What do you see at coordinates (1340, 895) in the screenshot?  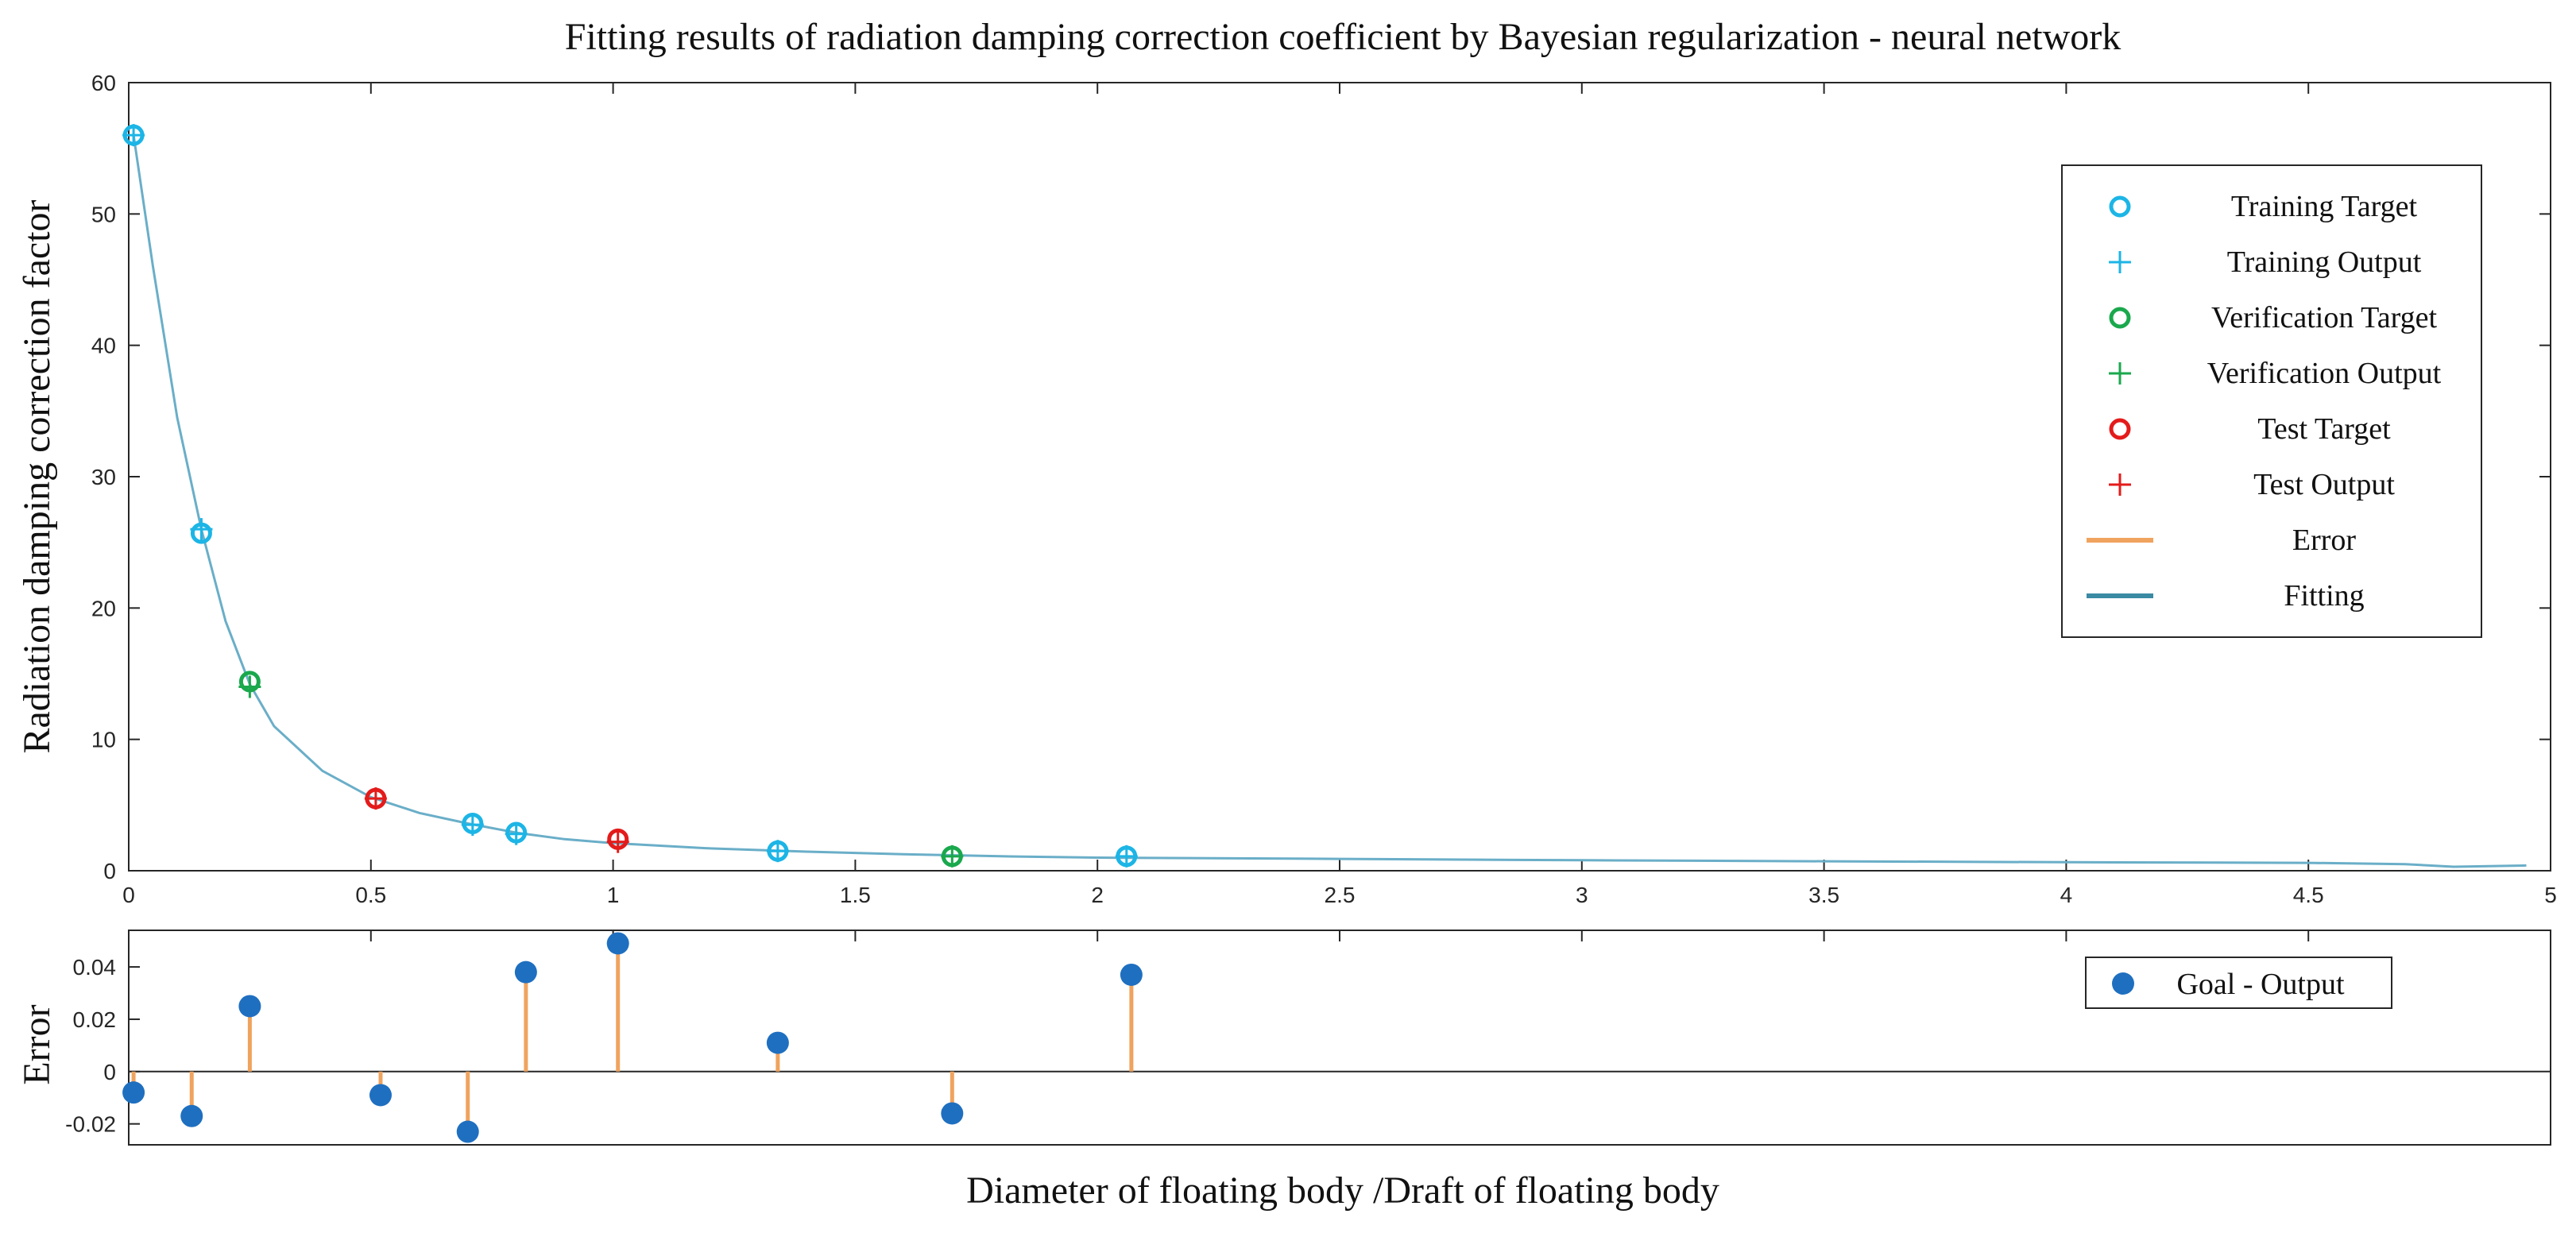 I see `x-tick-label: 2.5` at bounding box center [1340, 895].